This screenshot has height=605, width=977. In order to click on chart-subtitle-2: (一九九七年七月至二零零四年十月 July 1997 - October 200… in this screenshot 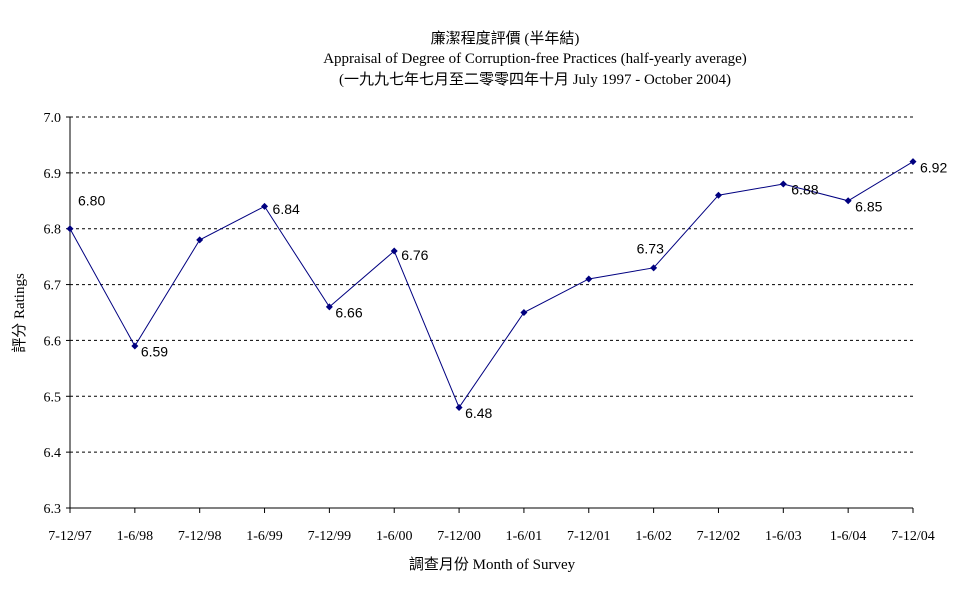, I will do `click(535, 79)`.